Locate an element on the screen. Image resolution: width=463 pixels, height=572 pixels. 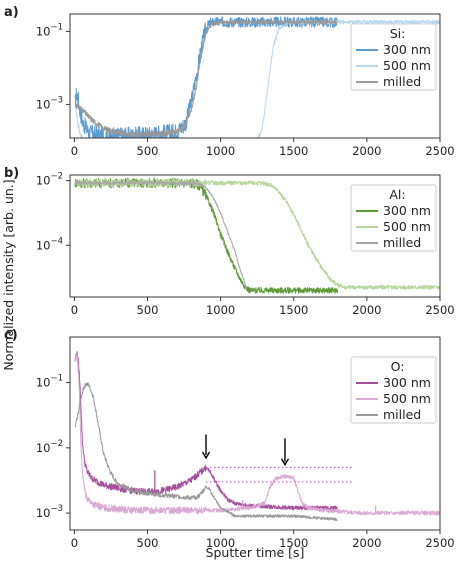
legend-title: Si: is located at coordinates (398, 33).